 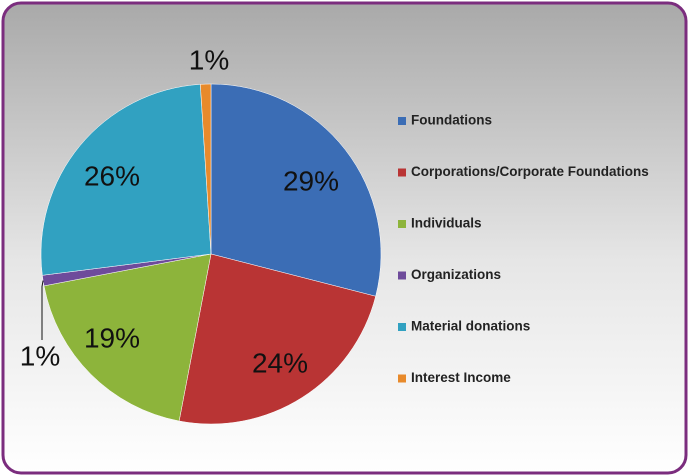 What do you see at coordinates (280, 362) in the screenshot?
I see `data-label: 24%` at bounding box center [280, 362].